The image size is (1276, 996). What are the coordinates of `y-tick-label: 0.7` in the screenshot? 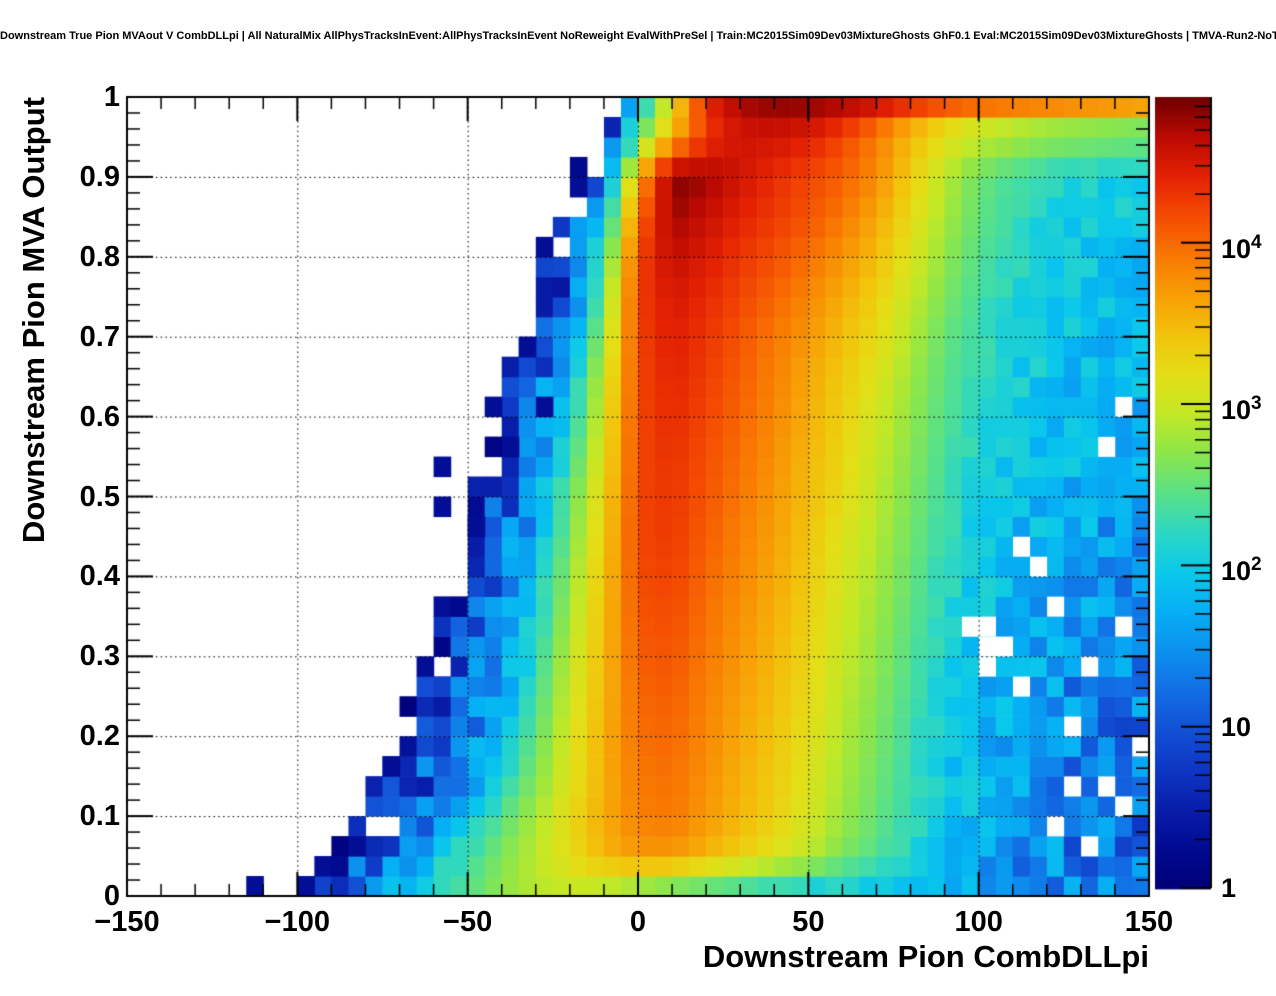 It's located at (99, 336).